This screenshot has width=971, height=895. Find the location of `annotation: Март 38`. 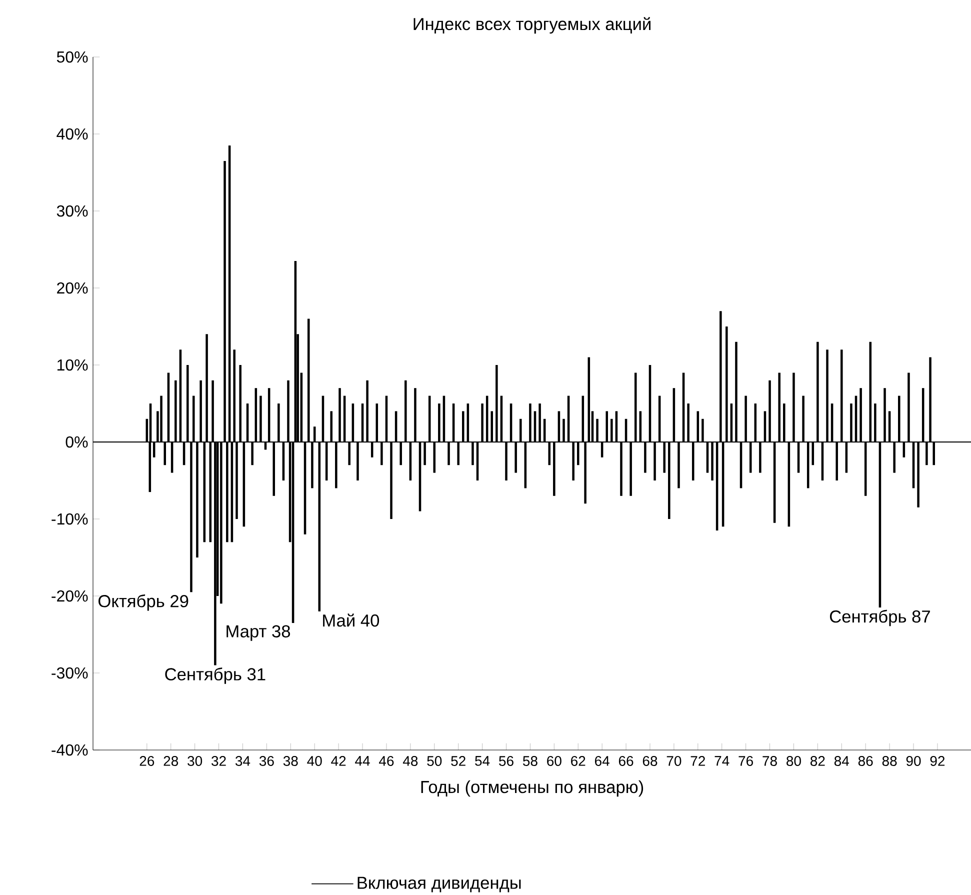

annotation: Март 38 is located at coordinates (258, 633).